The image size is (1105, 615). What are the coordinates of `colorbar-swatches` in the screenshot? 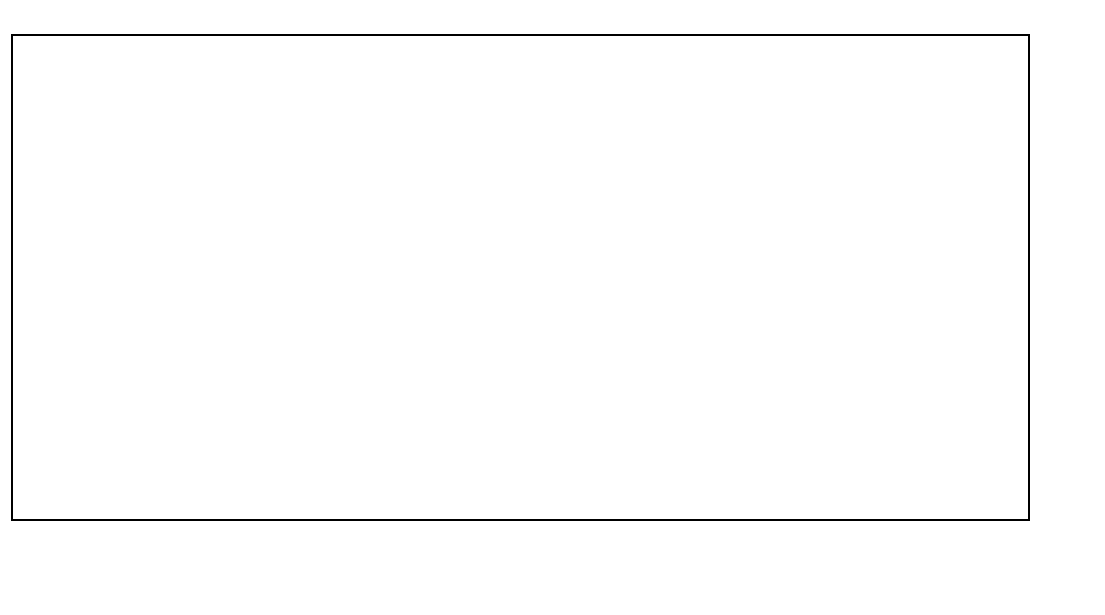 It's located at (552, 568).